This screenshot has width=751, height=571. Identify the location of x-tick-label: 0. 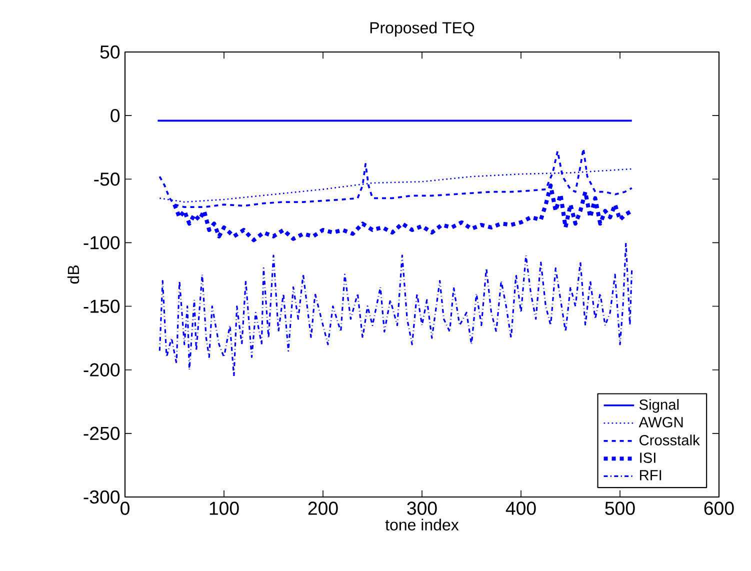
(125, 508).